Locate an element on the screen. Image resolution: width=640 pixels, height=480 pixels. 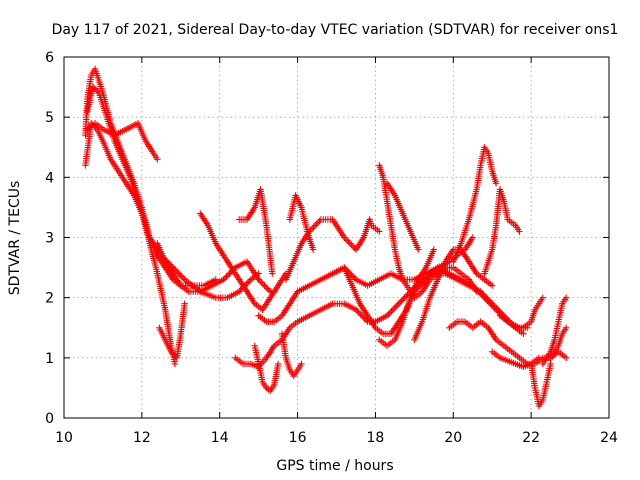
x-tick-label: 24 is located at coordinates (609, 438).